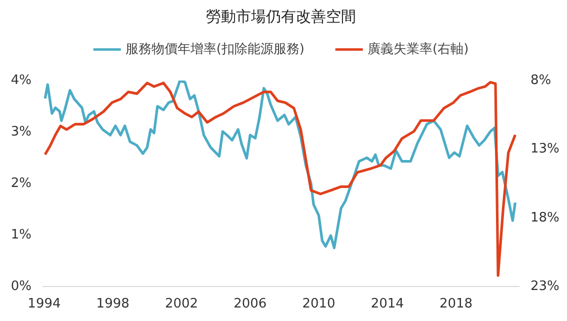 The image size is (567, 321). Describe the element at coordinates (545, 218) in the screenshot. I see `y2-tick-label: 18%` at that location.